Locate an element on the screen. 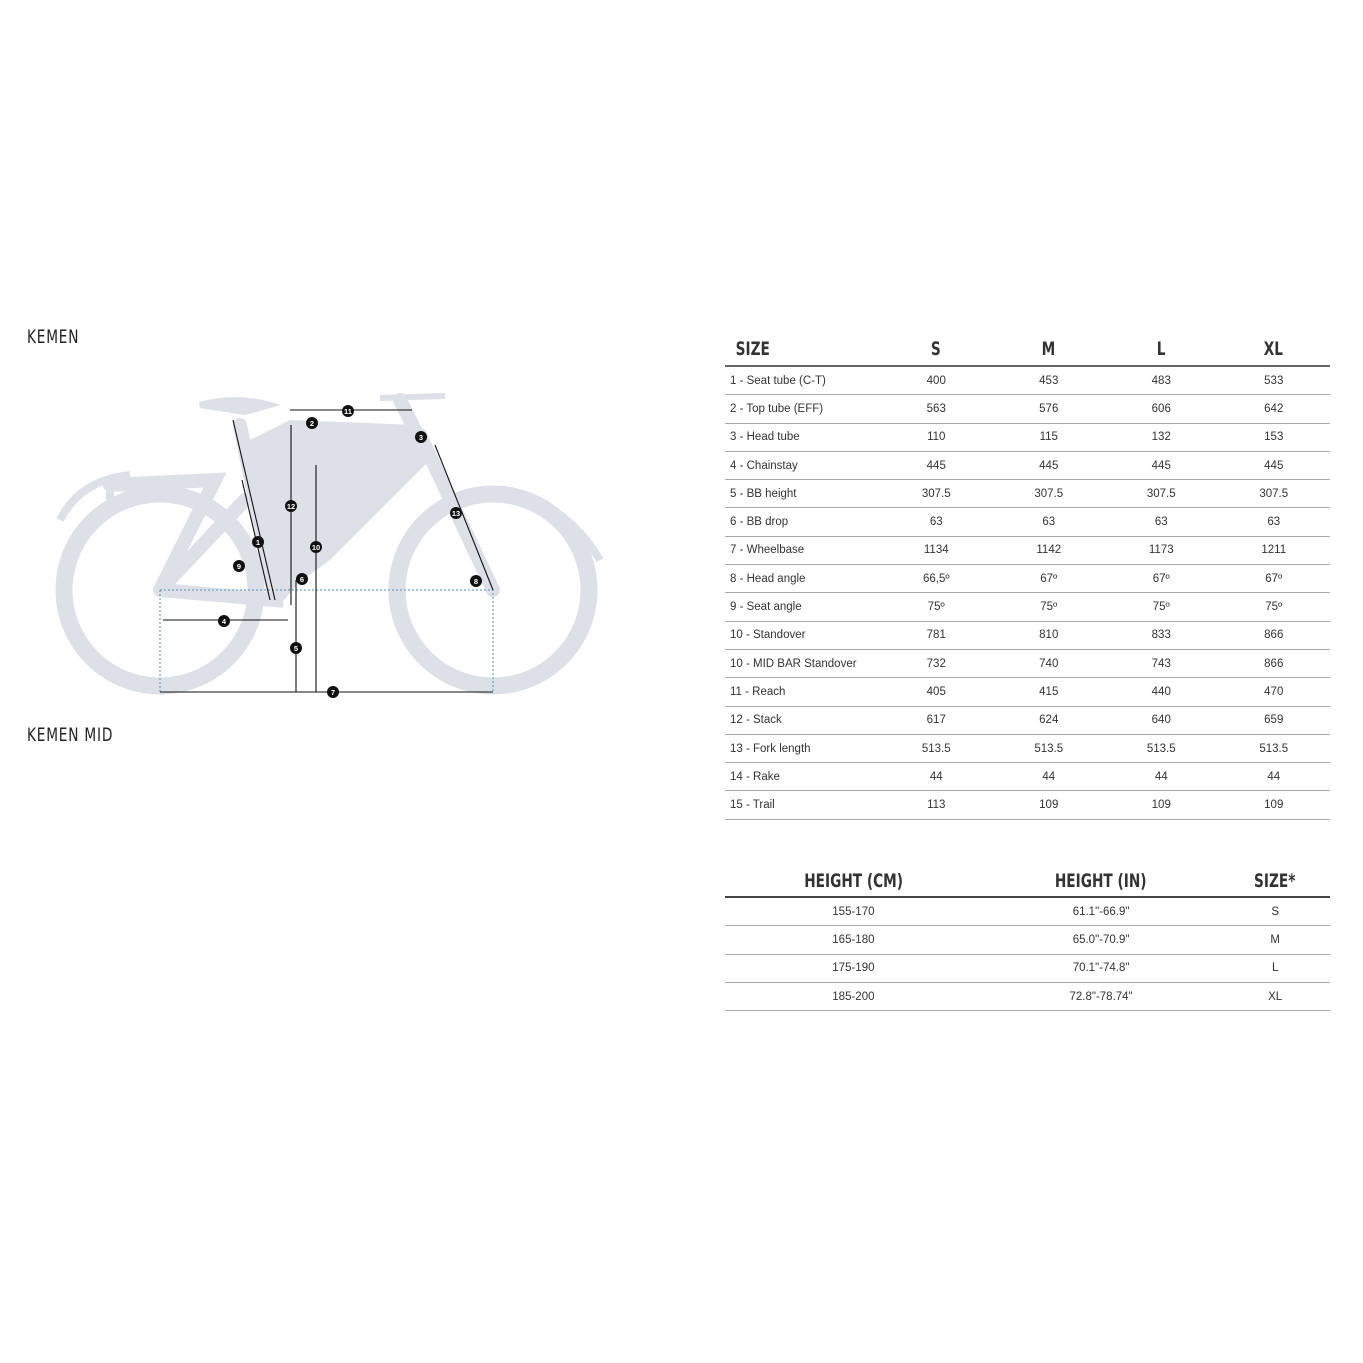  column-header: HEIGHT (CM) is located at coordinates (853, 881).